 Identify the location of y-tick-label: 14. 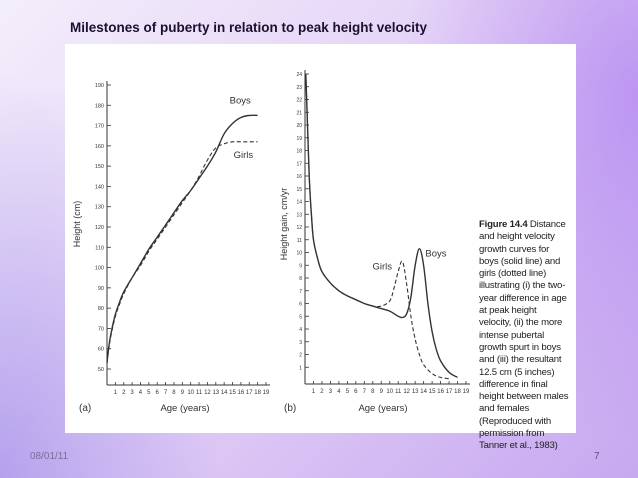
(299, 203).